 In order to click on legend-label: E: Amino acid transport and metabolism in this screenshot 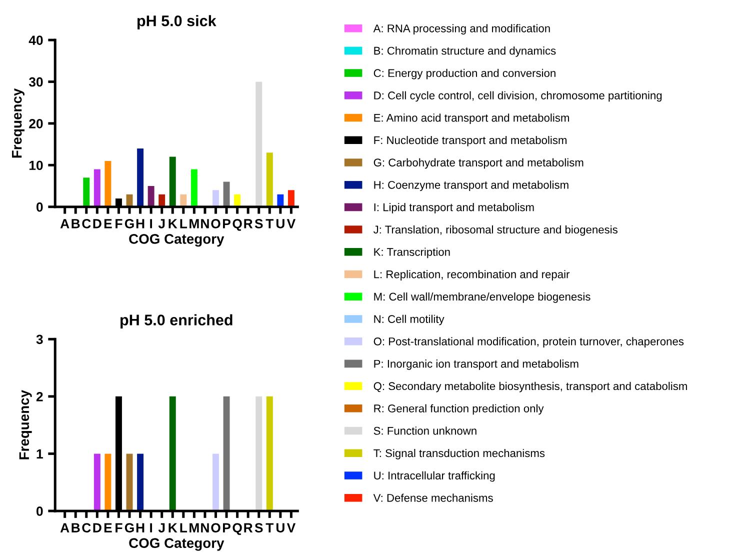, I will do `click(471, 119)`.